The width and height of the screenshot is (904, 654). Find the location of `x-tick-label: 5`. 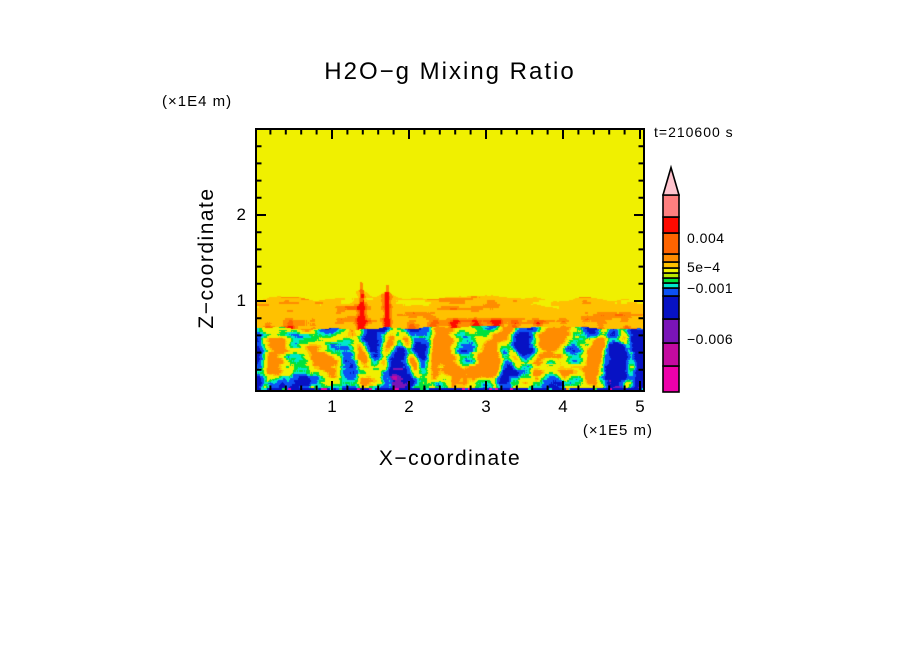

x-tick-label: 5 is located at coordinates (640, 406).